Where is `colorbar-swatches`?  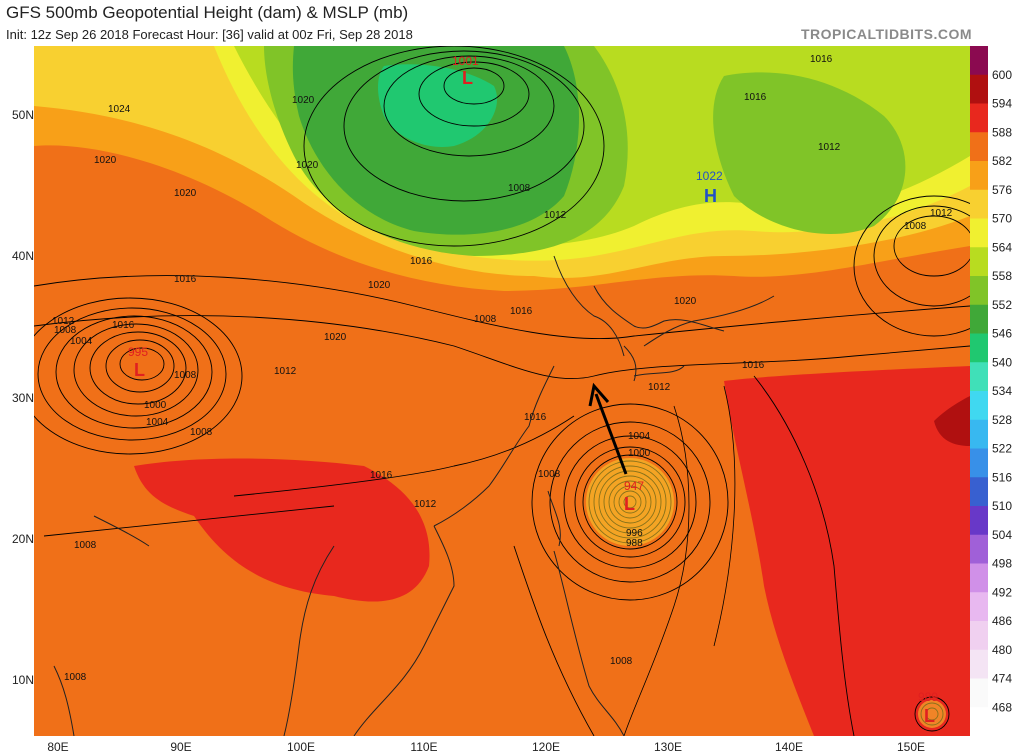
colorbar-swatches is located at coordinates (979, 391).